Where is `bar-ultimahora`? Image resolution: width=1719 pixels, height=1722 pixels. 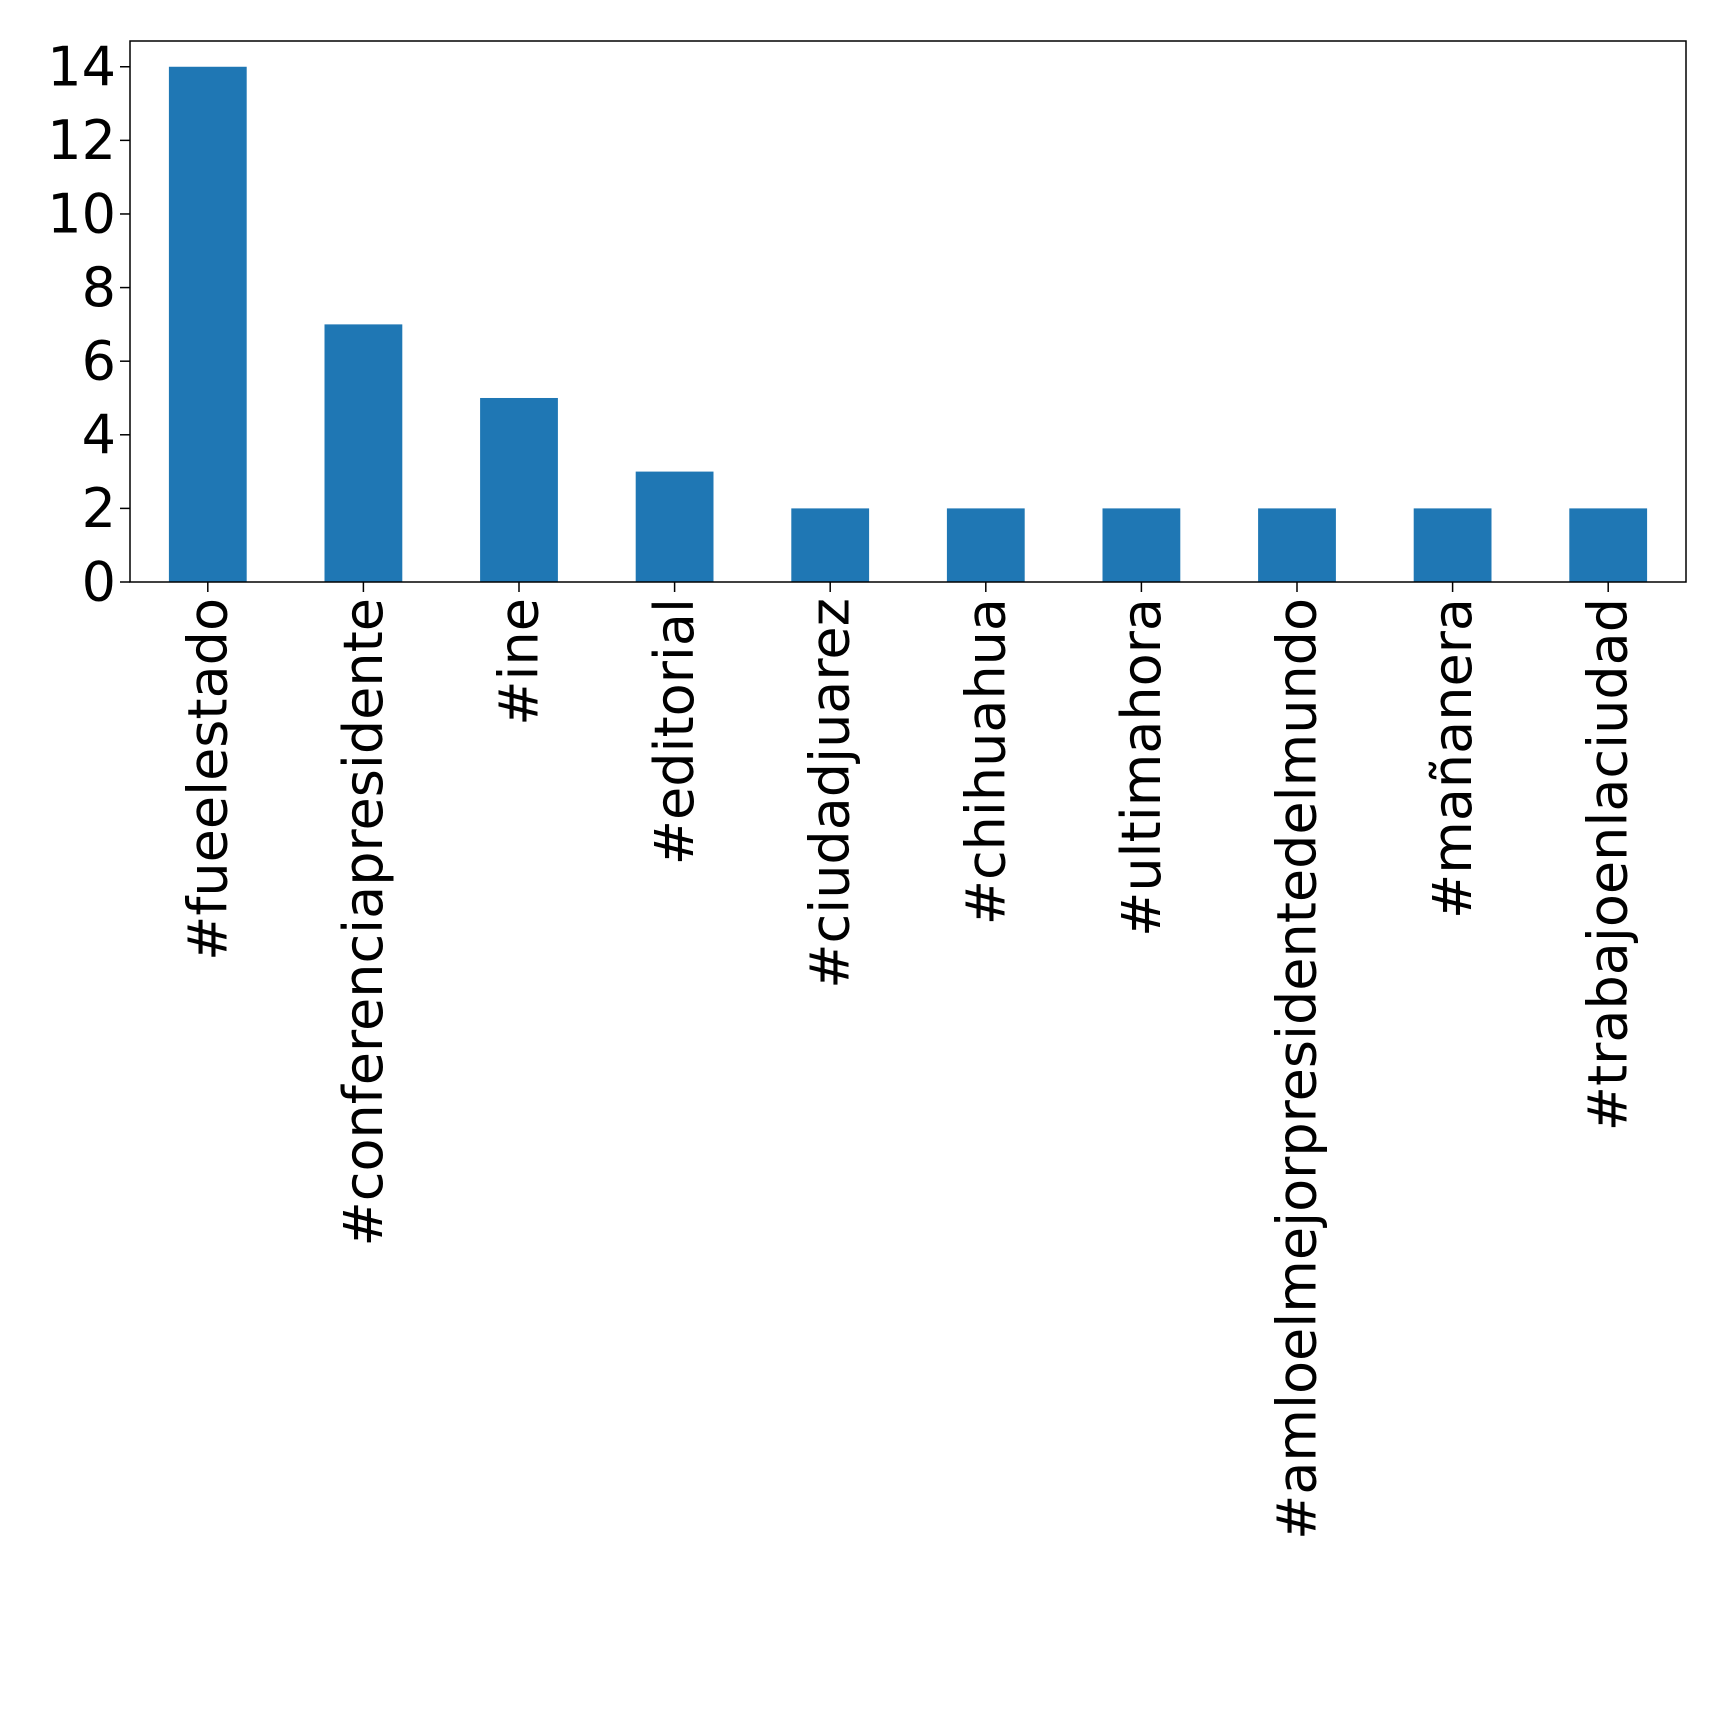 bar-ultimahora is located at coordinates (1141, 545).